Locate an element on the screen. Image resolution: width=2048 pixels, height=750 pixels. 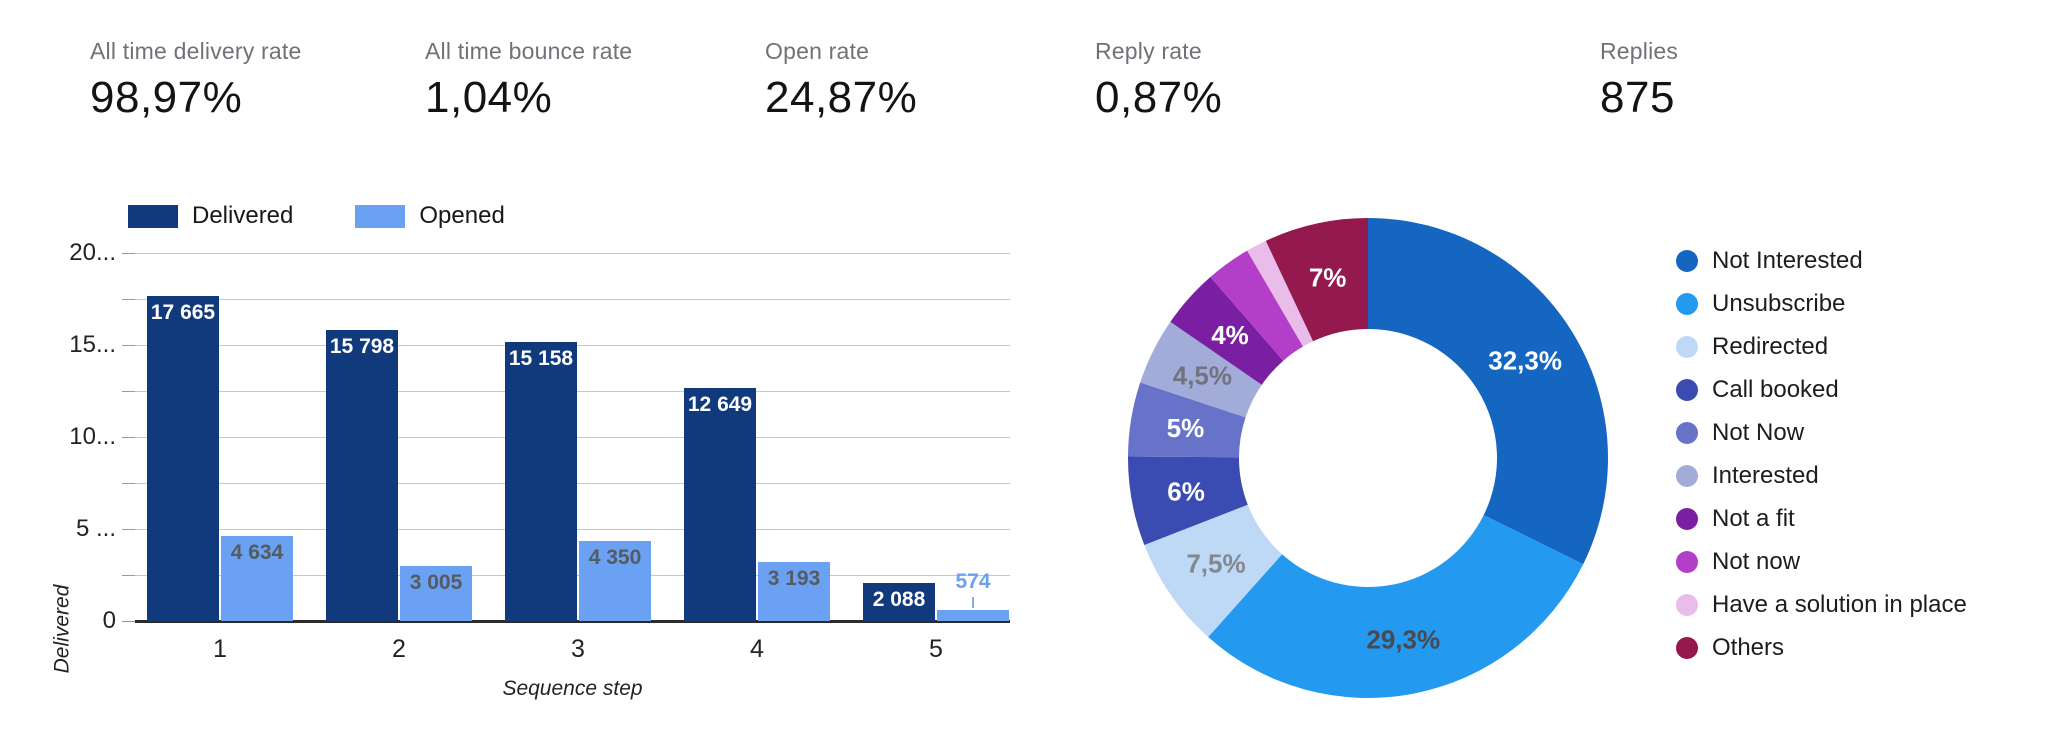
stat-value: 0,87% is located at coordinates (1159, 97).